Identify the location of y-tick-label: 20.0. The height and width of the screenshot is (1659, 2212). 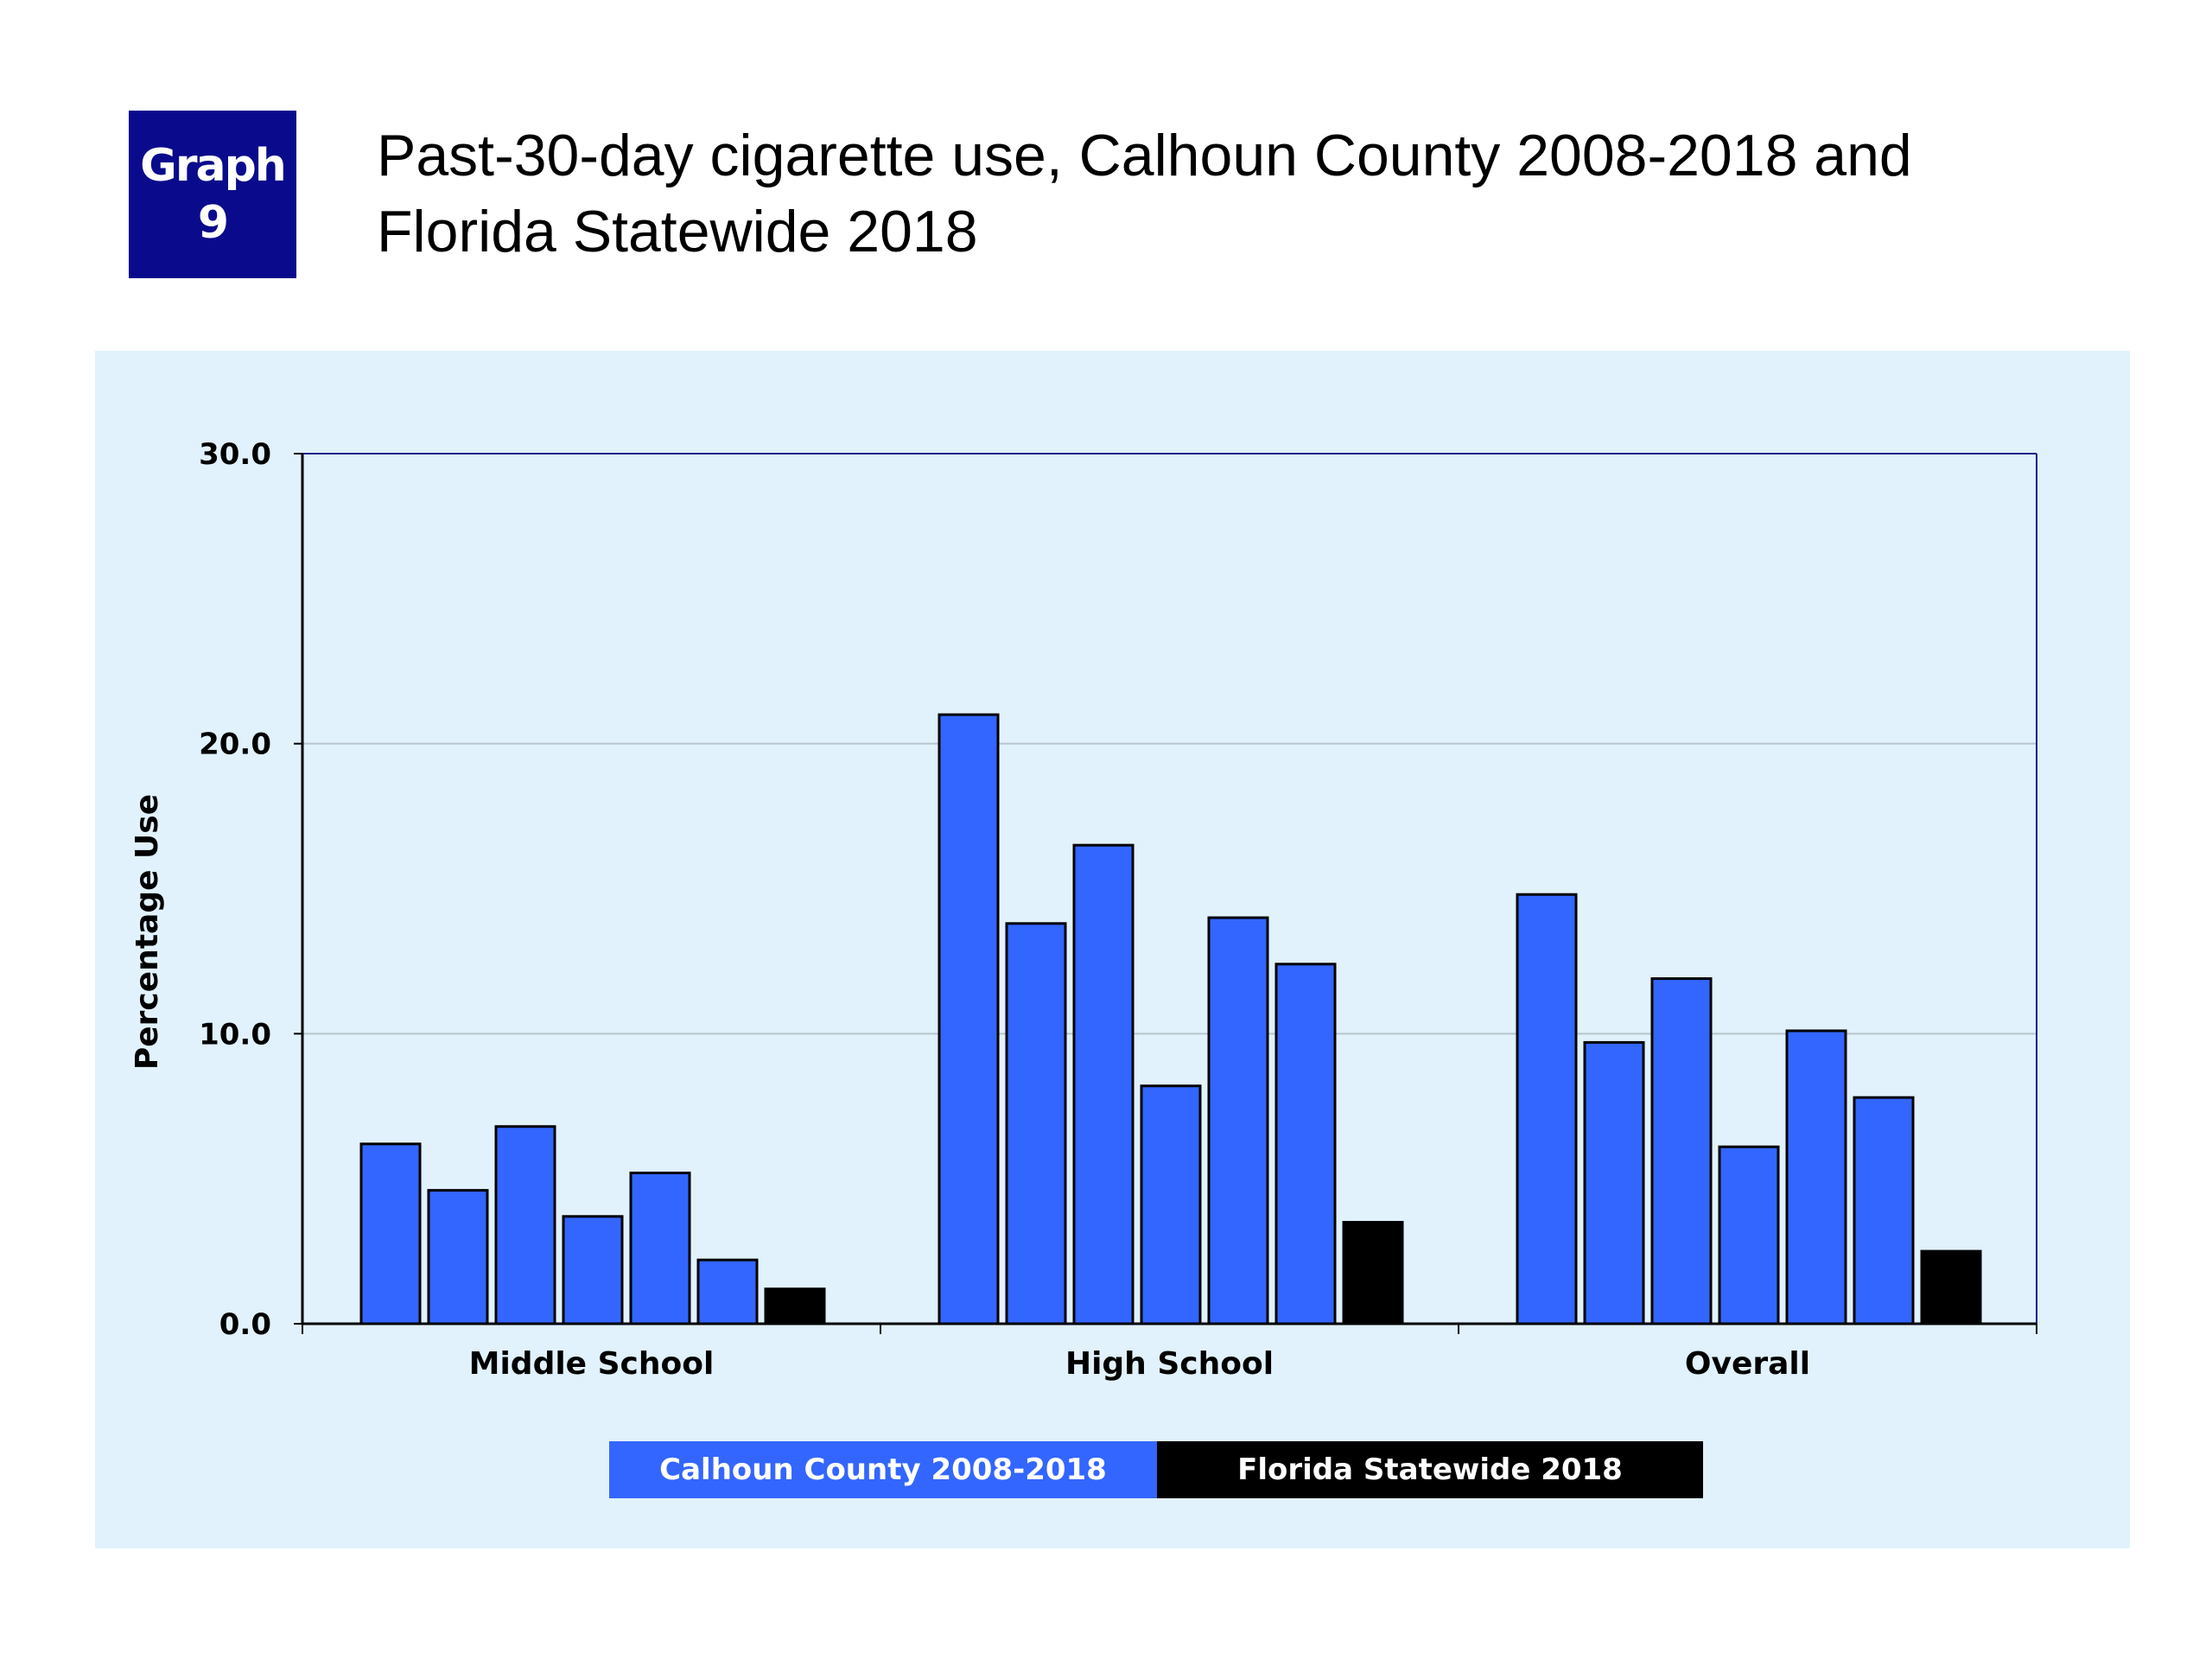
(235, 745).